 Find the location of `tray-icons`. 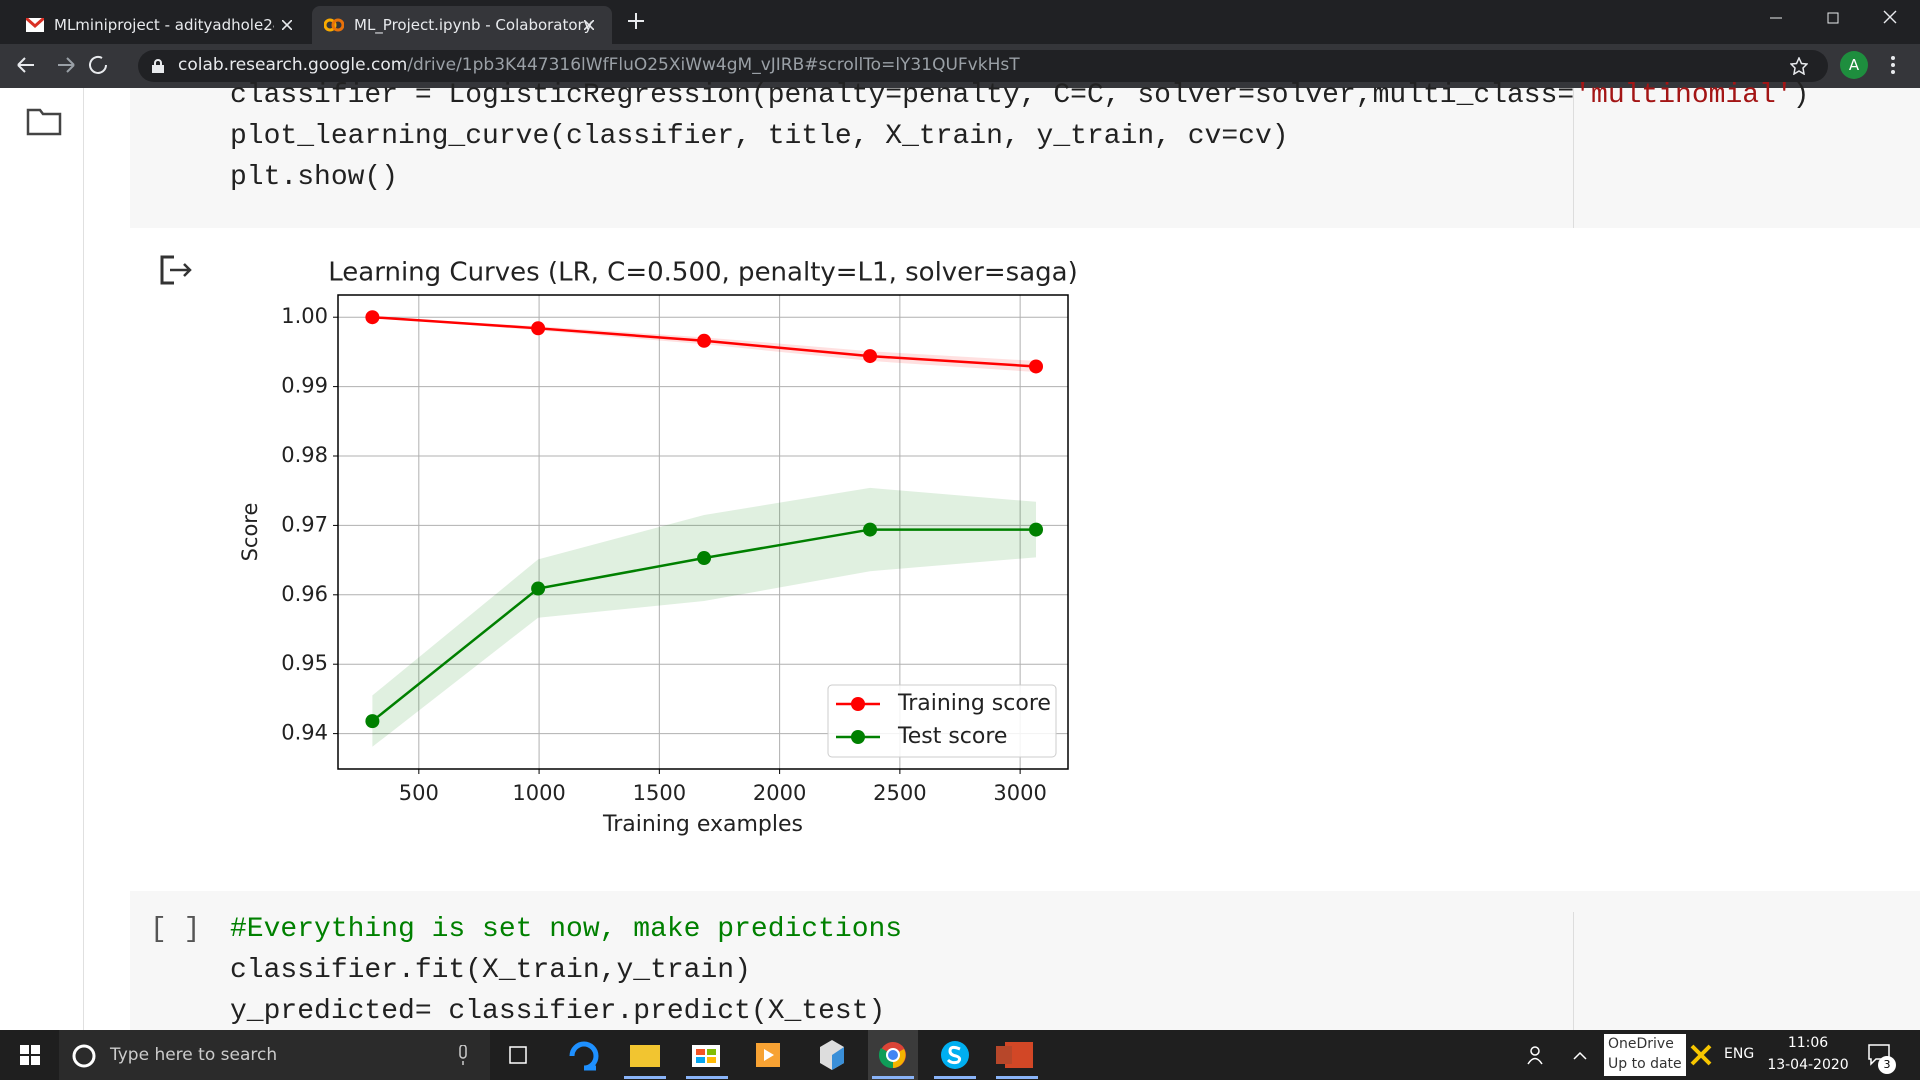

tray-icons is located at coordinates (1561, 1055).